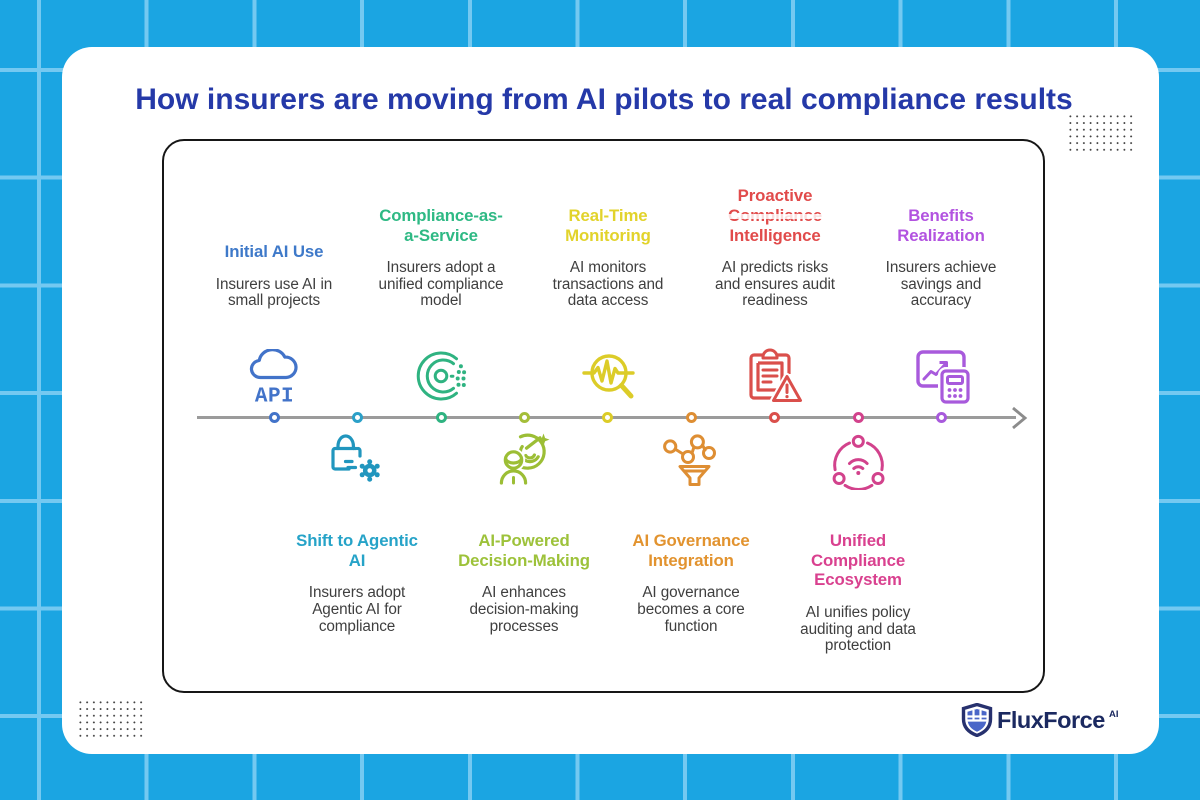 This screenshot has width=1200, height=800. Describe the element at coordinates (1051, 720) in the screenshot. I see `svg-text: FluxForce` at that location.